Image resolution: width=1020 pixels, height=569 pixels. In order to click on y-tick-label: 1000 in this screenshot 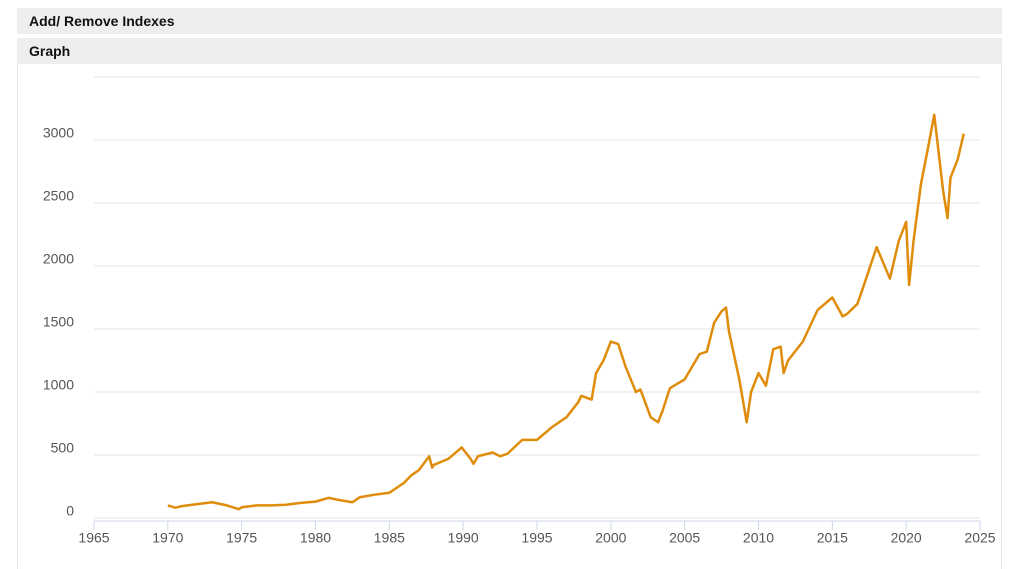, I will do `click(58, 385)`.